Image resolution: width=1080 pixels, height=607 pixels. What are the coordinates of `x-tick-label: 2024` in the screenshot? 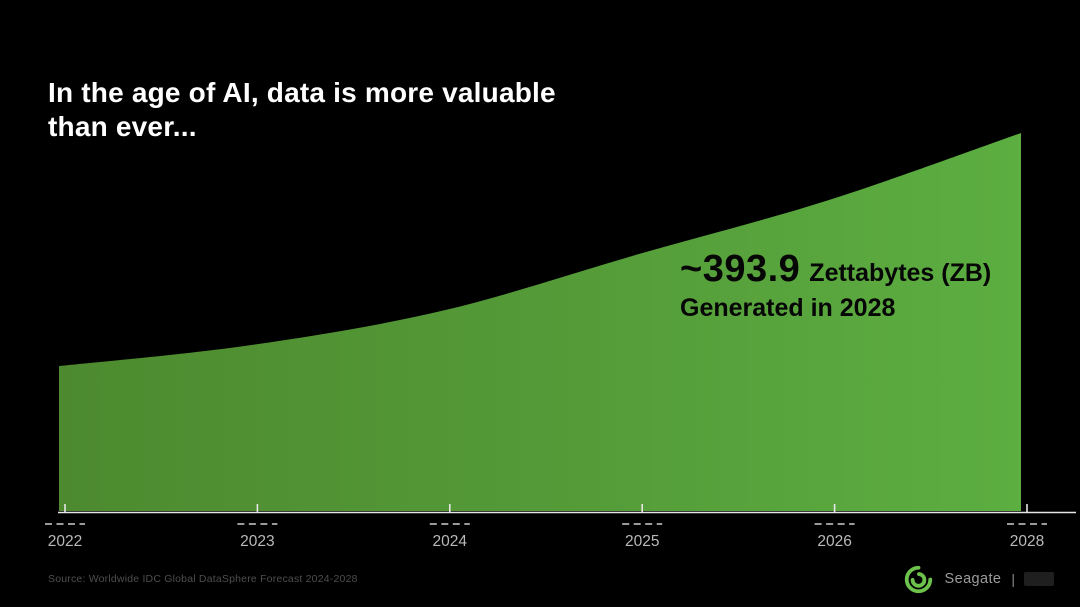 It's located at (450, 541).